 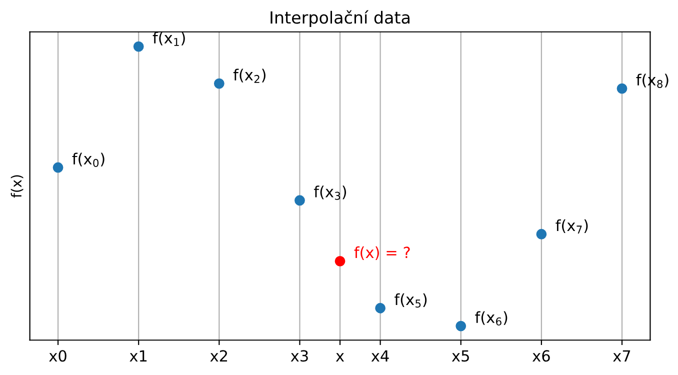 What do you see at coordinates (621, 356) in the screenshot?
I see `x-tick-label: x7` at bounding box center [621, 356].